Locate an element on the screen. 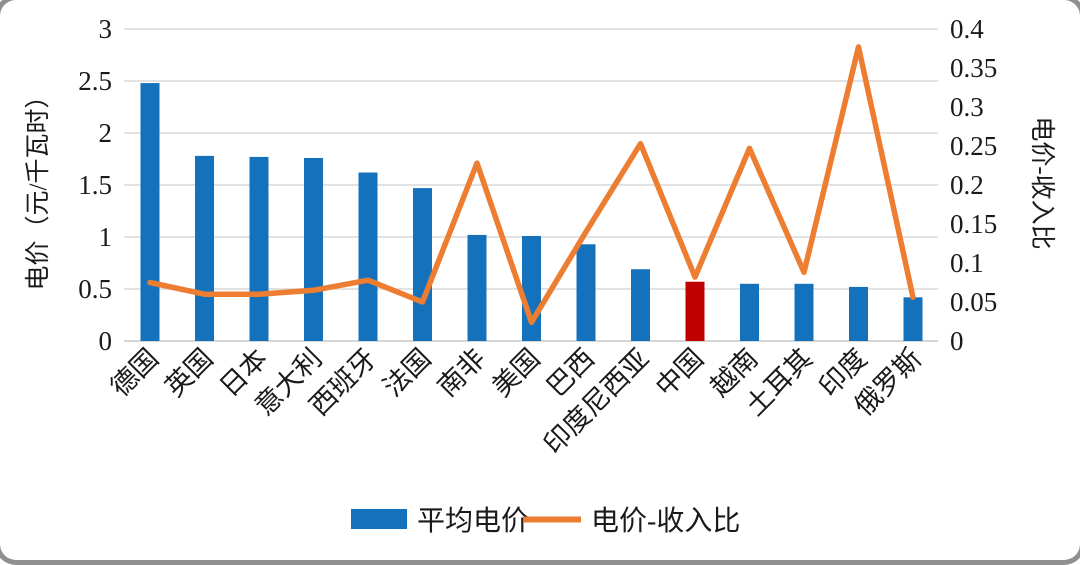 The height and width of the screenshot is (565, 1080). bar-意大利 is located at coordinates (313, 249).